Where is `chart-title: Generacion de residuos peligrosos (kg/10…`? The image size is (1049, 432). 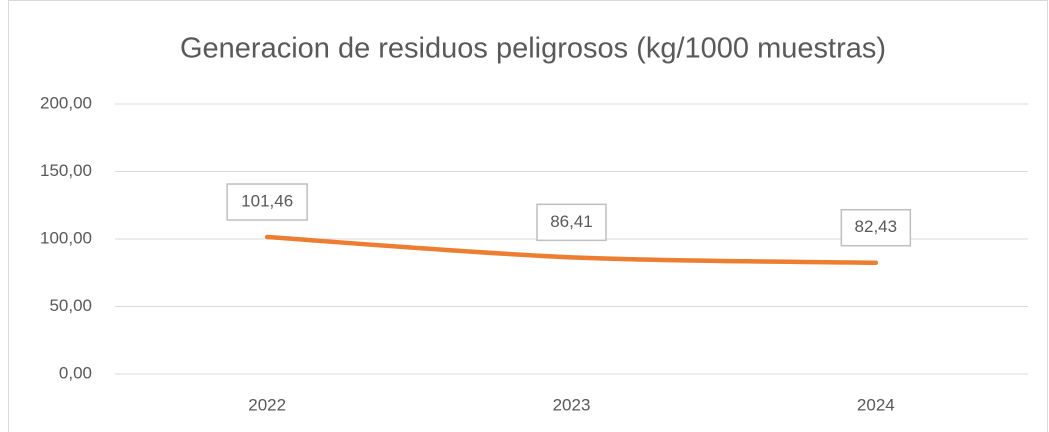 chart-title: Generacion de residuos peligrosos (kg/10… is located at coordinates (533, 49).